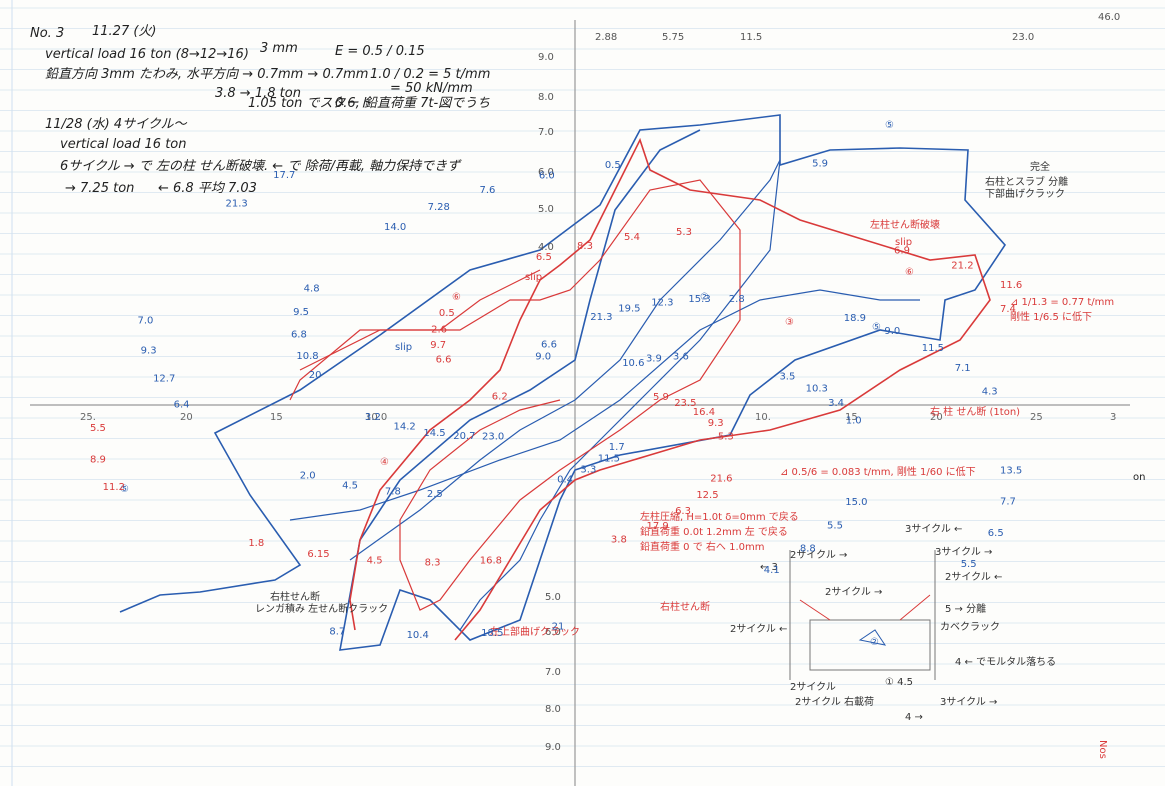  Describe the element at coordinates (279, 48) in the screenshot. I see `header-line: 3 mm` at that location.